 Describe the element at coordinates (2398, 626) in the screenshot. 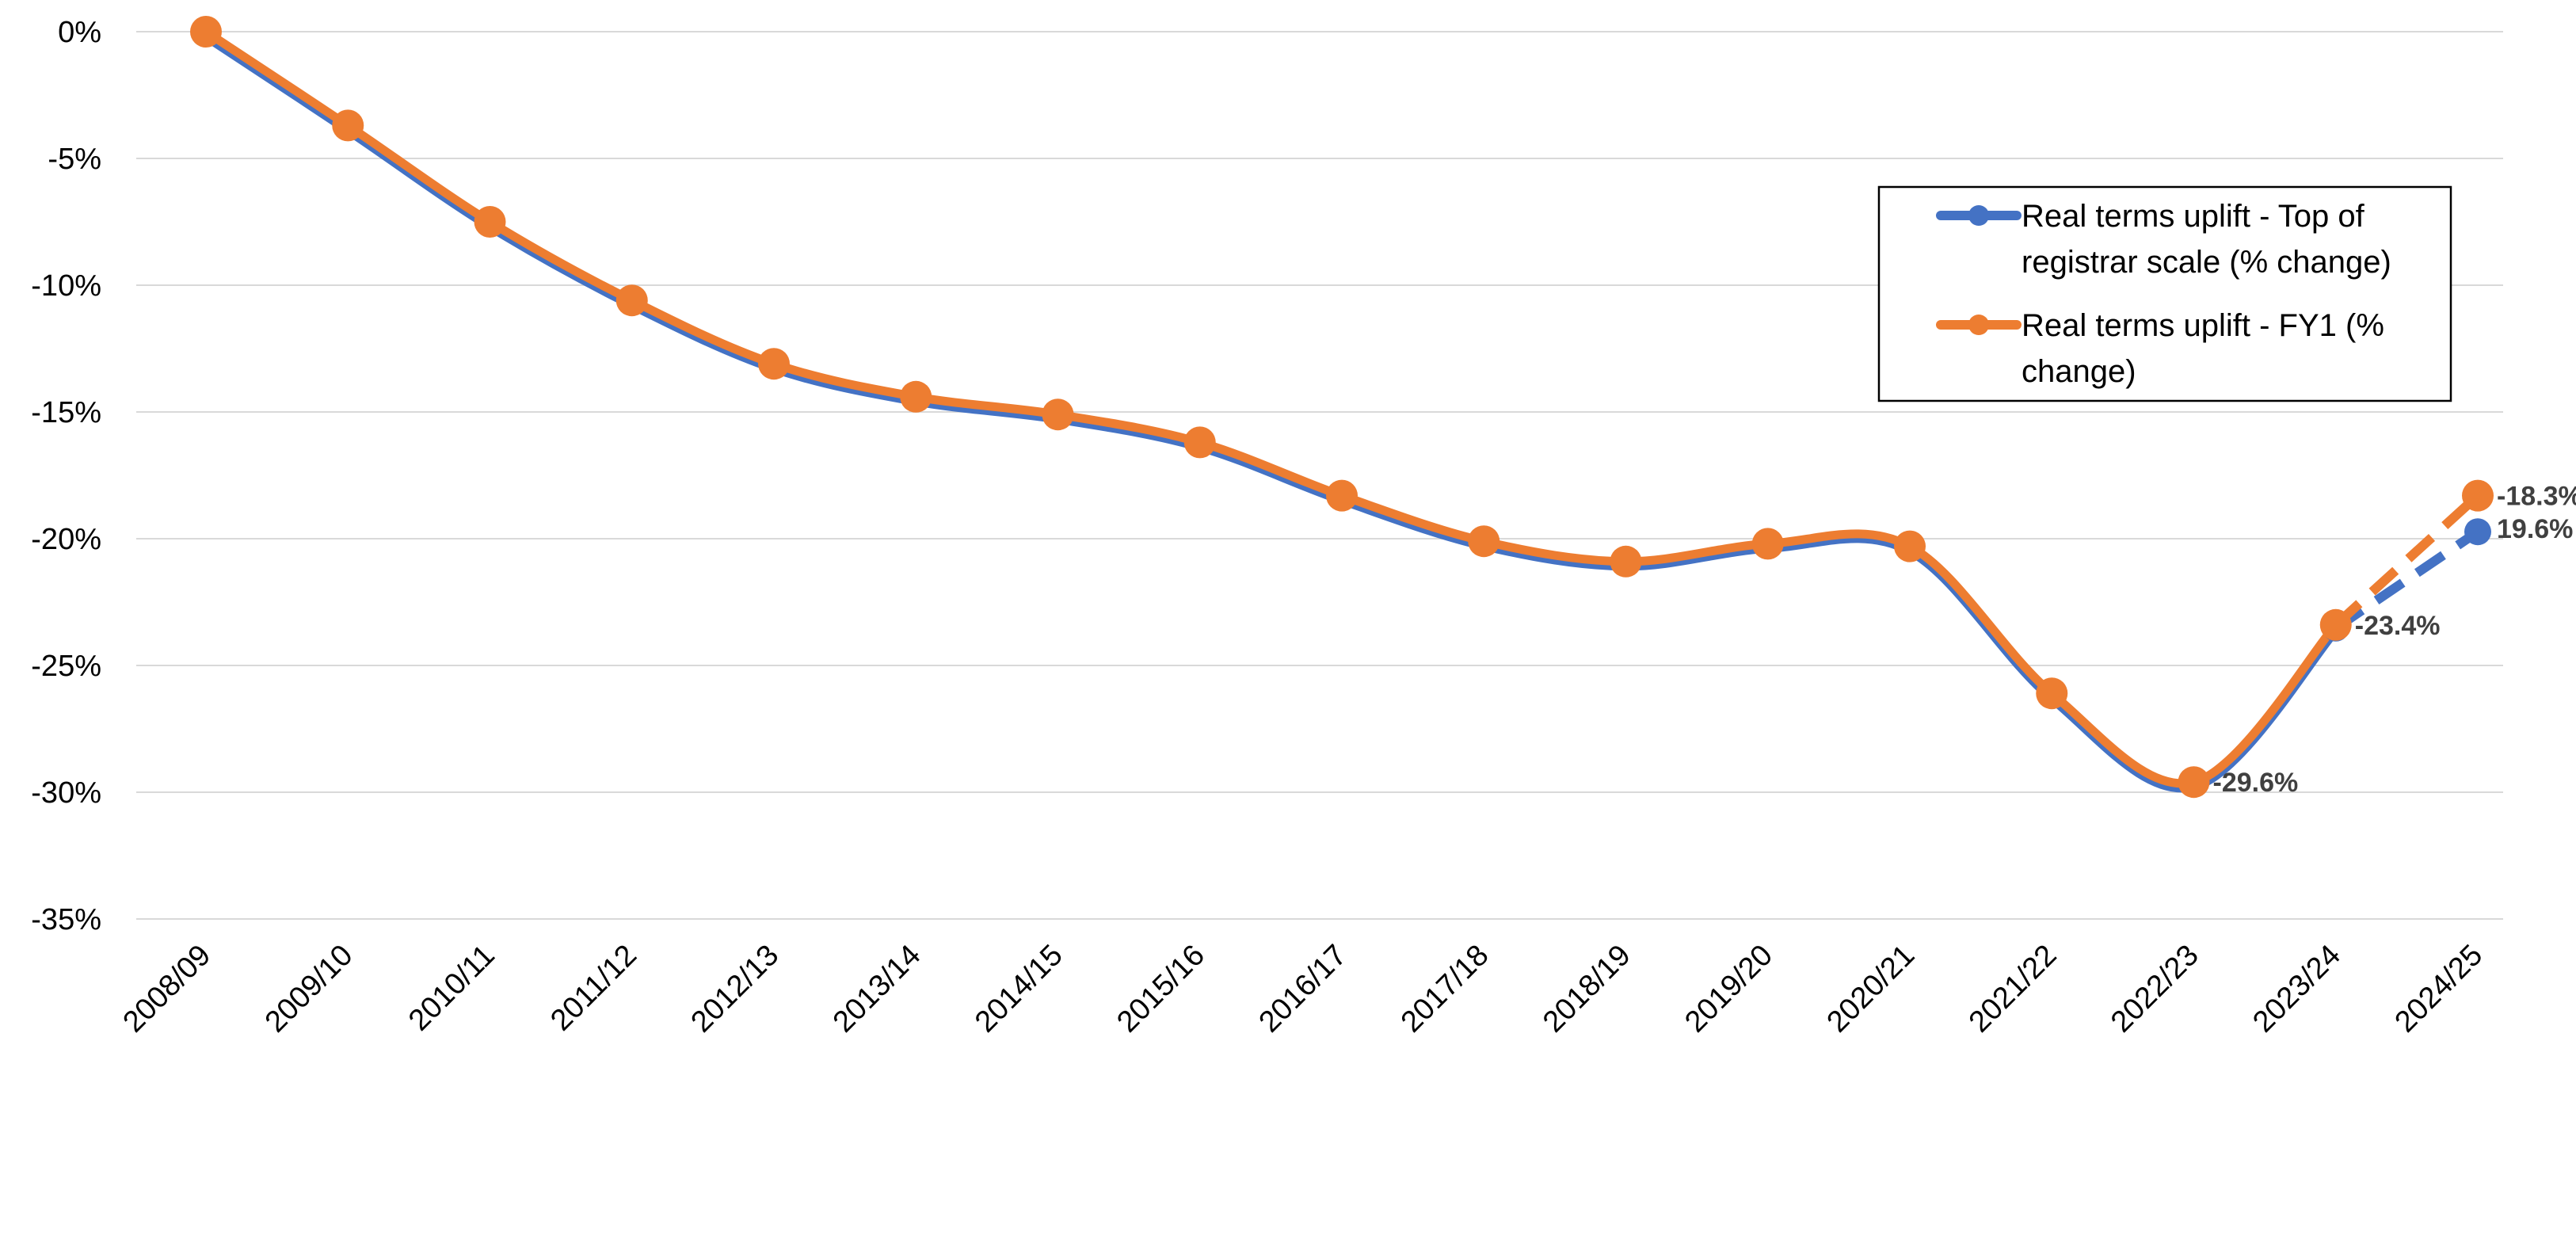

I see `data-label-fy1: -23.4%` at that location.